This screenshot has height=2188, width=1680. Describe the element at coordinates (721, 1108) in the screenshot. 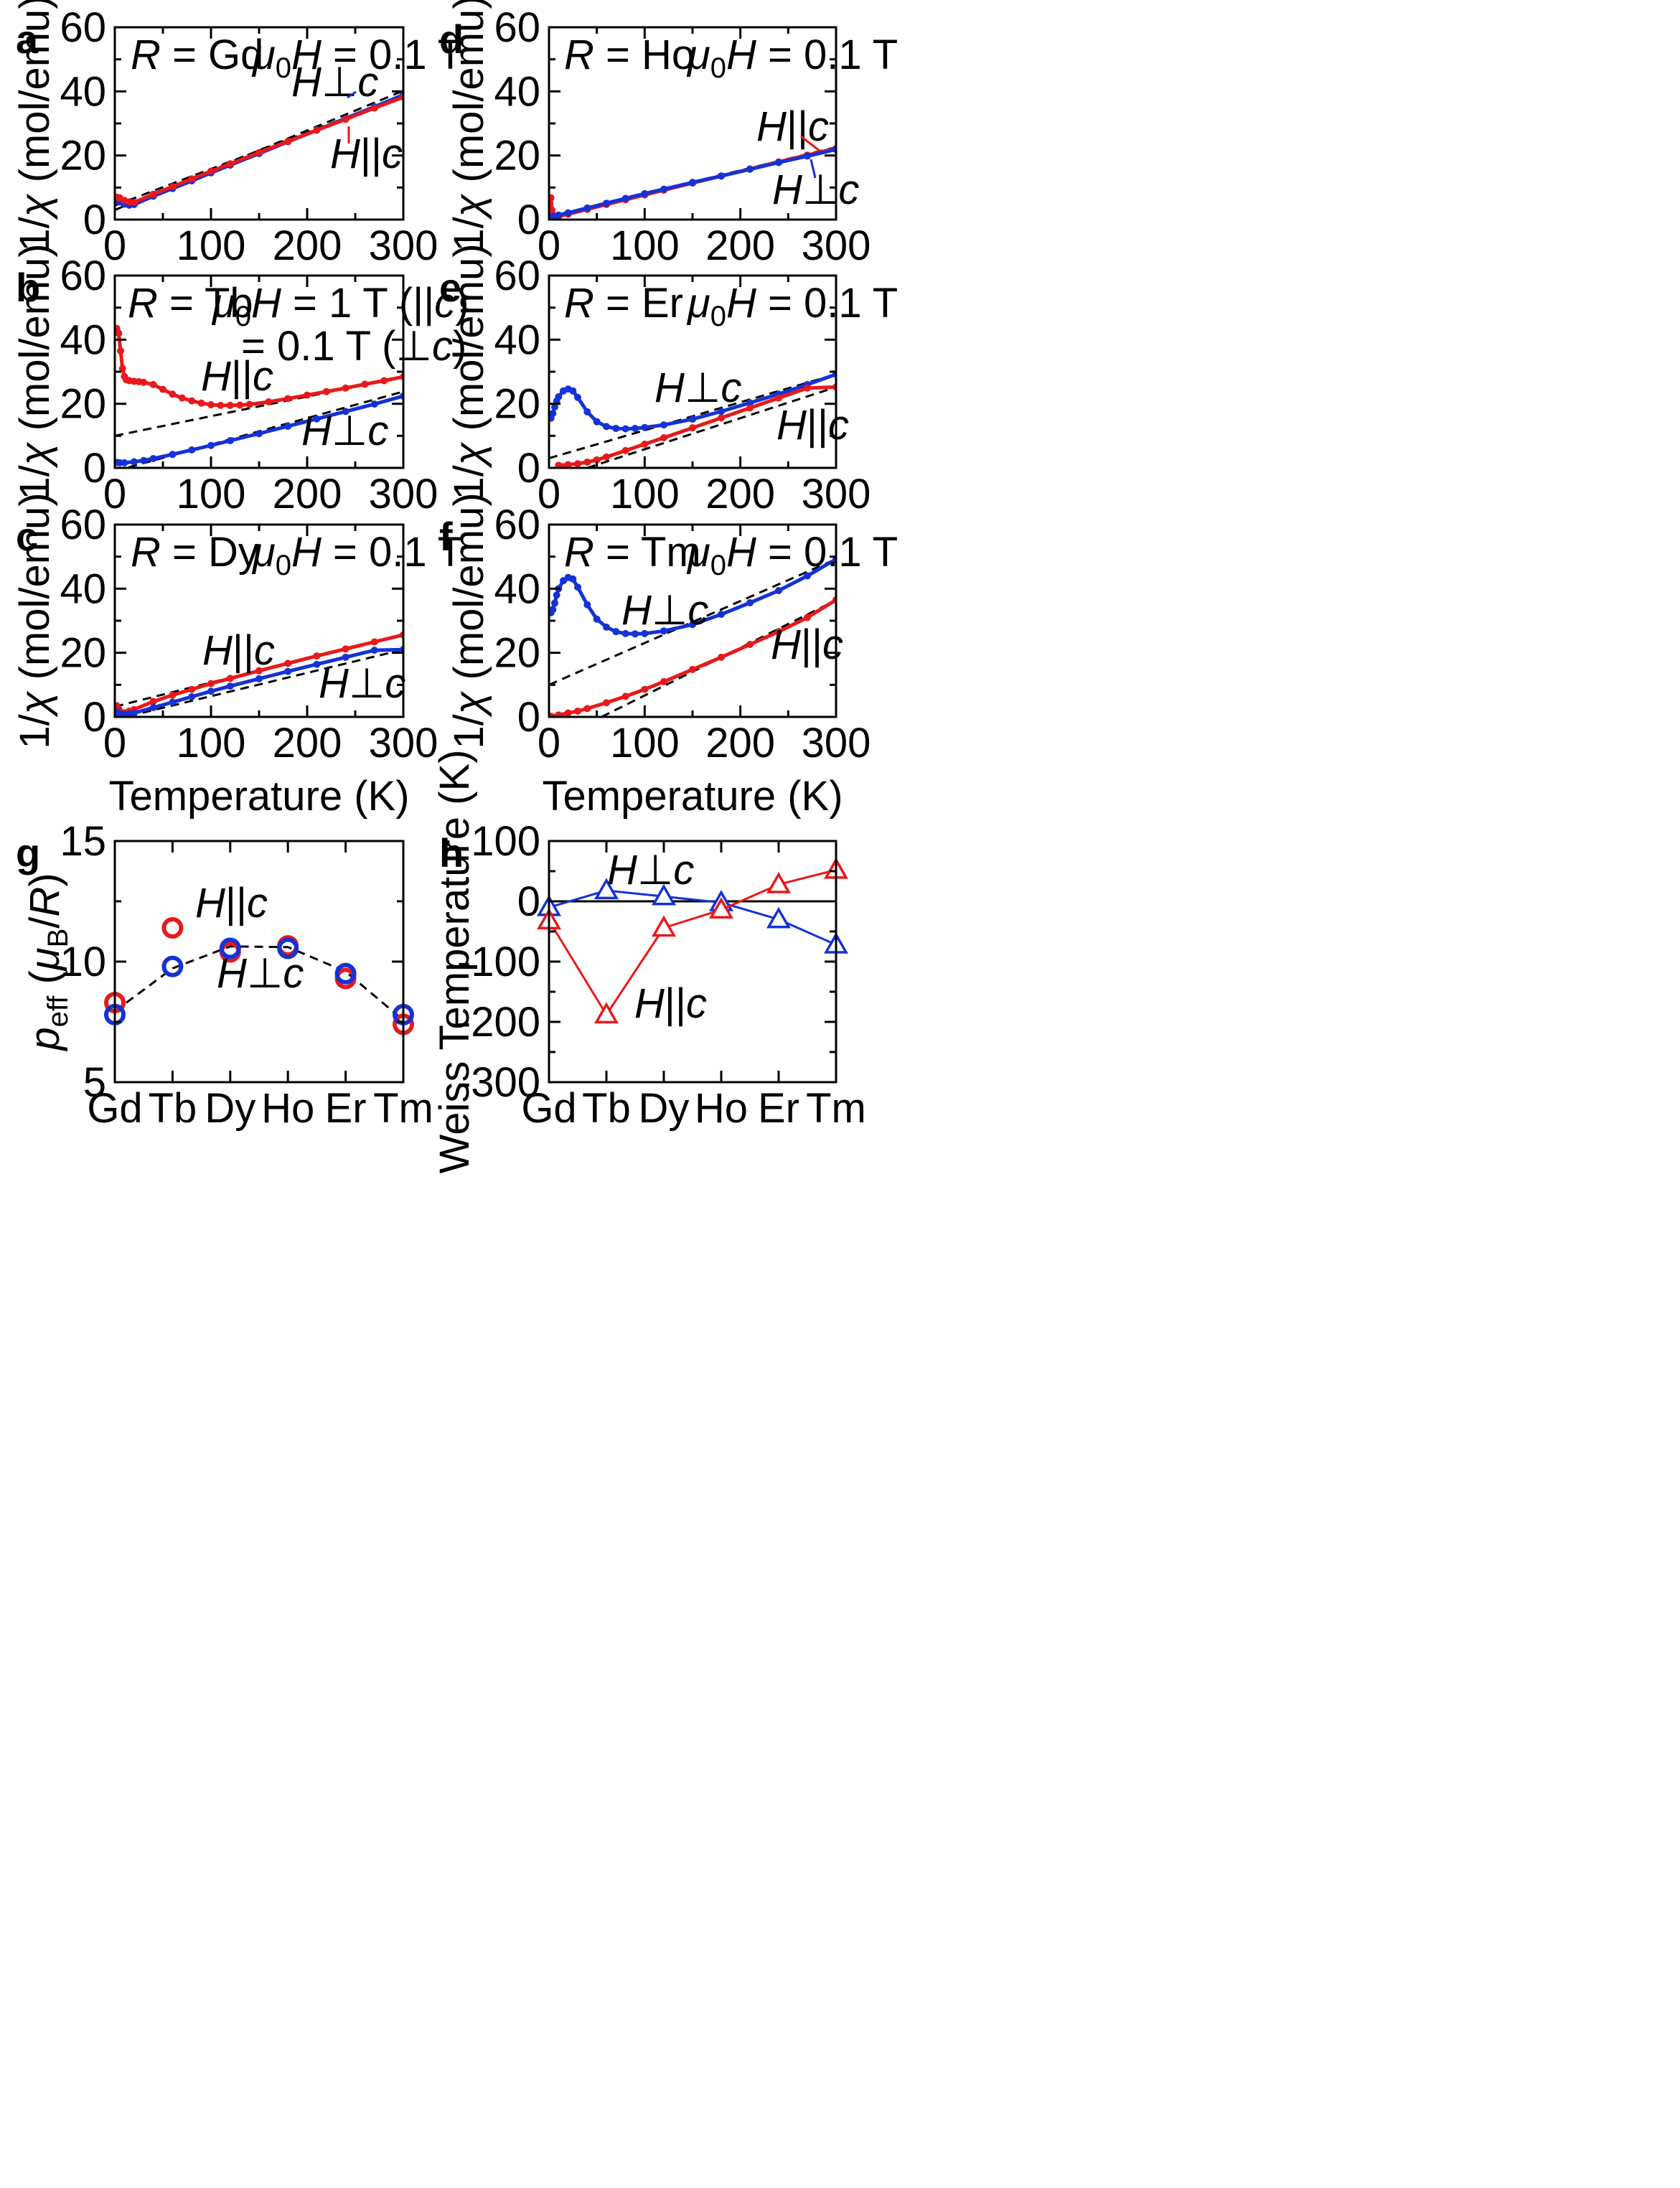

I see `x-category-label: Ho` at that location.